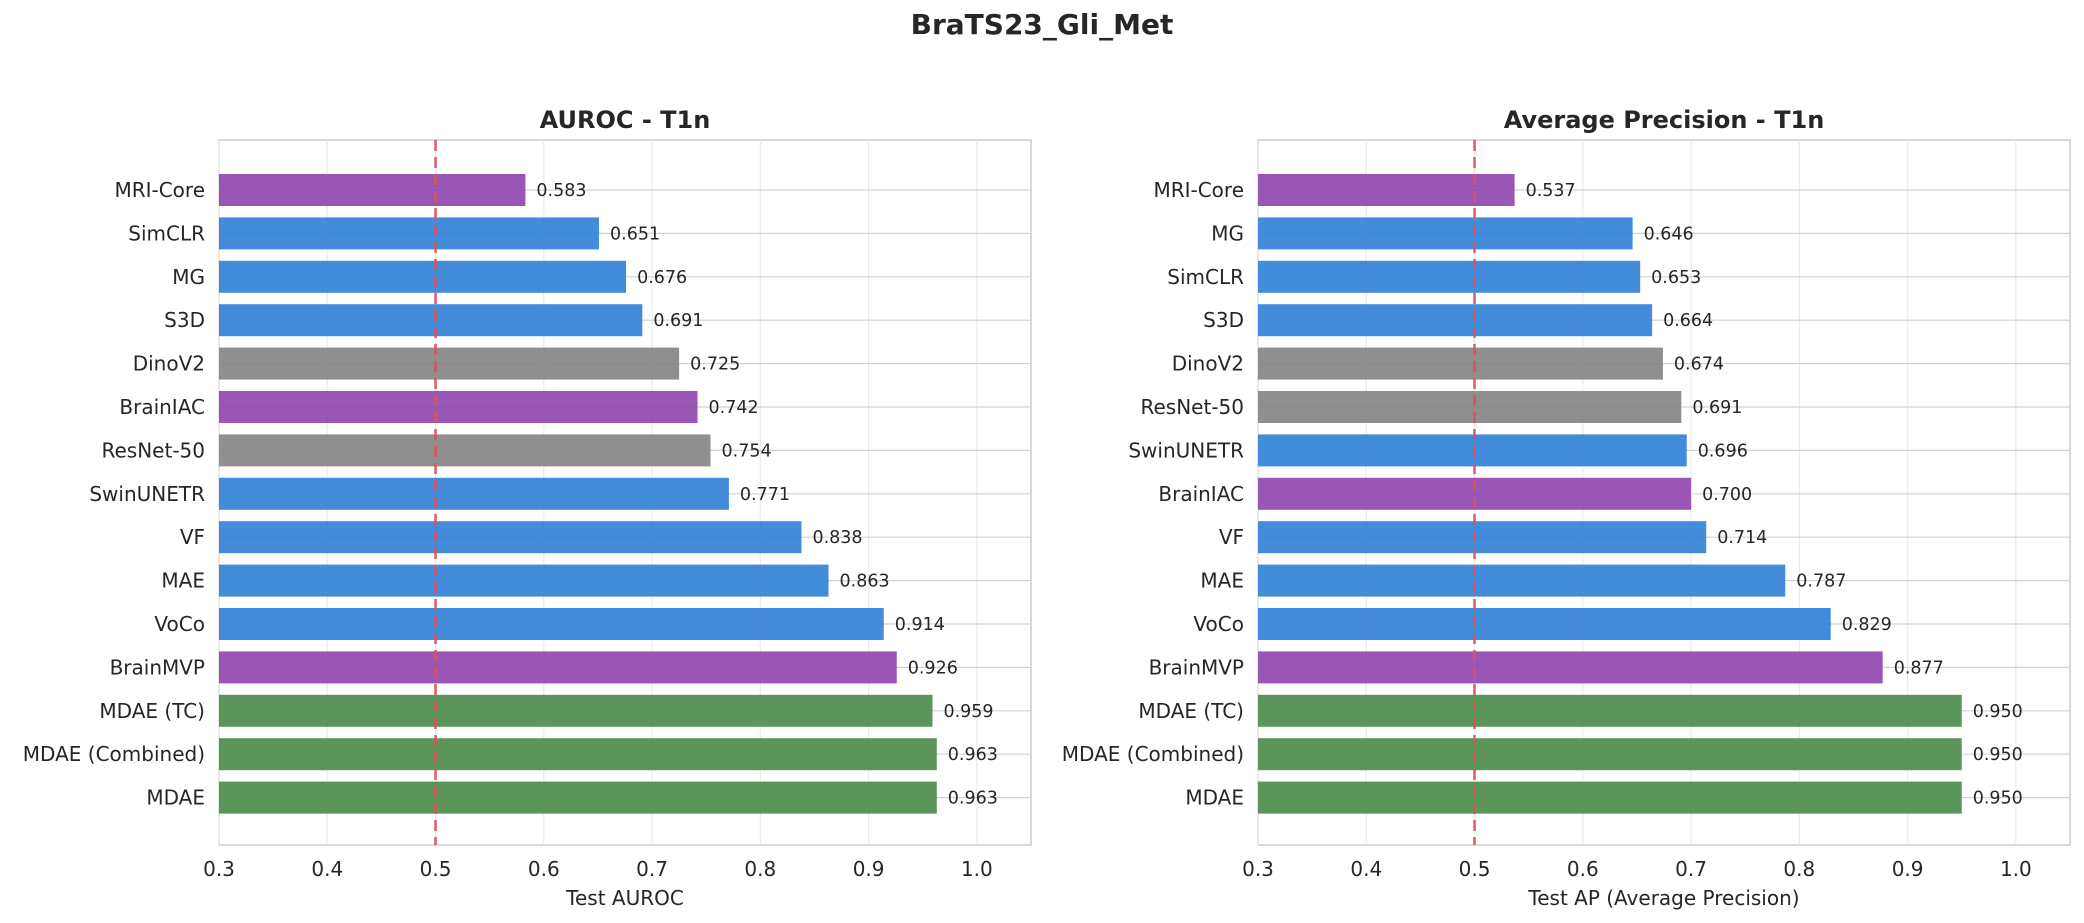 The height and width of the screenshot is (923, 2084). What do you see at coordinates (624, 898) in the screenshot?
I see `auroc-x-axis-label: Test AUROC` at bounding box center [624, 898].